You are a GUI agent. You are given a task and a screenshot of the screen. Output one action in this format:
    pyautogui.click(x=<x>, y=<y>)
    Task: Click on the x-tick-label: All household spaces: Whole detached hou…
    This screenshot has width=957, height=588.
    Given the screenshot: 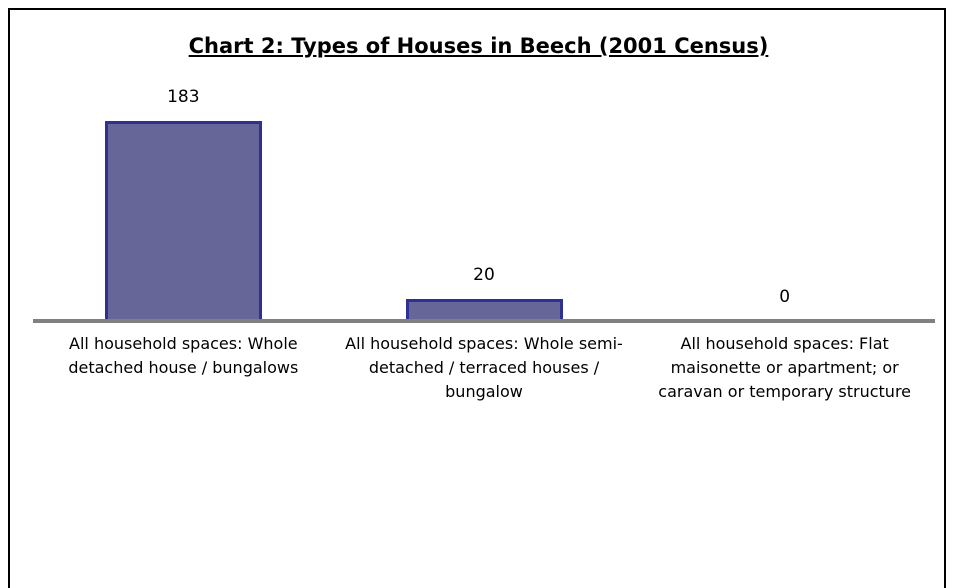 What is the action you would take?
    pyautogui.click(x=183, y=355)
    